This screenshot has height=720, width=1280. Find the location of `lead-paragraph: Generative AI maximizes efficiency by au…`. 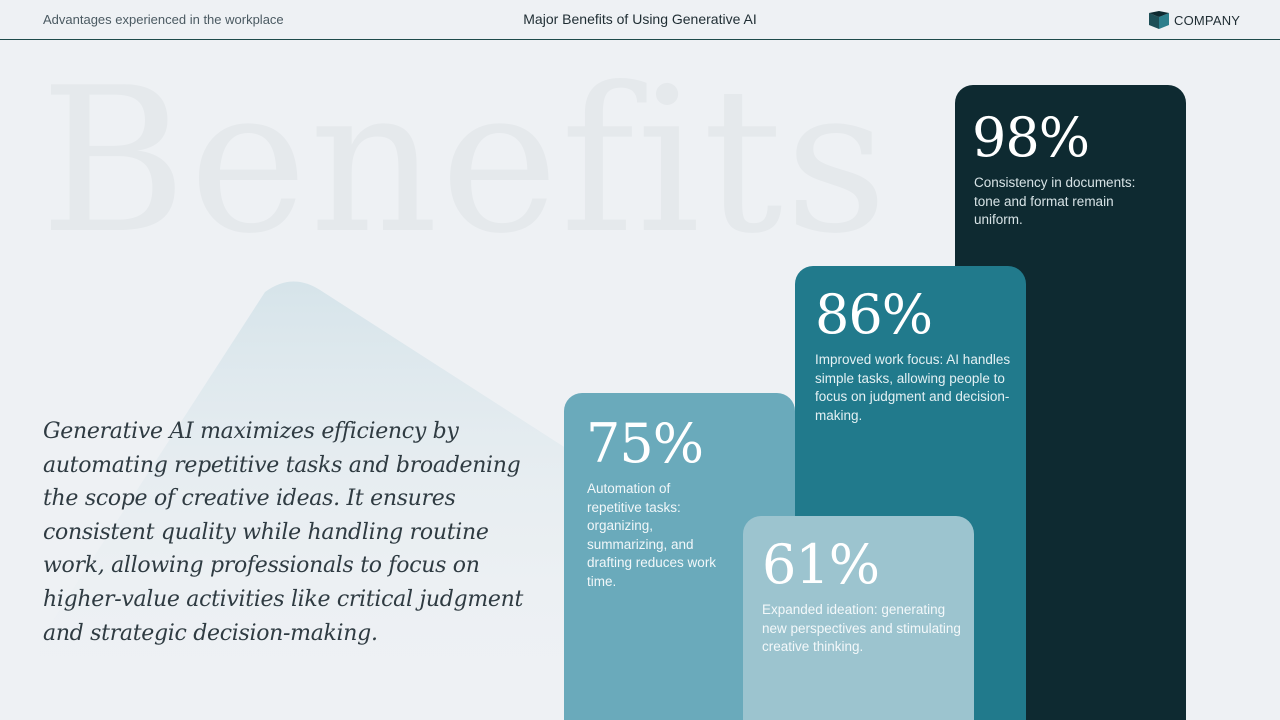

lead-paragraph: Generative AI maximizes efficiency by au… is located at coordinates (283, 532).